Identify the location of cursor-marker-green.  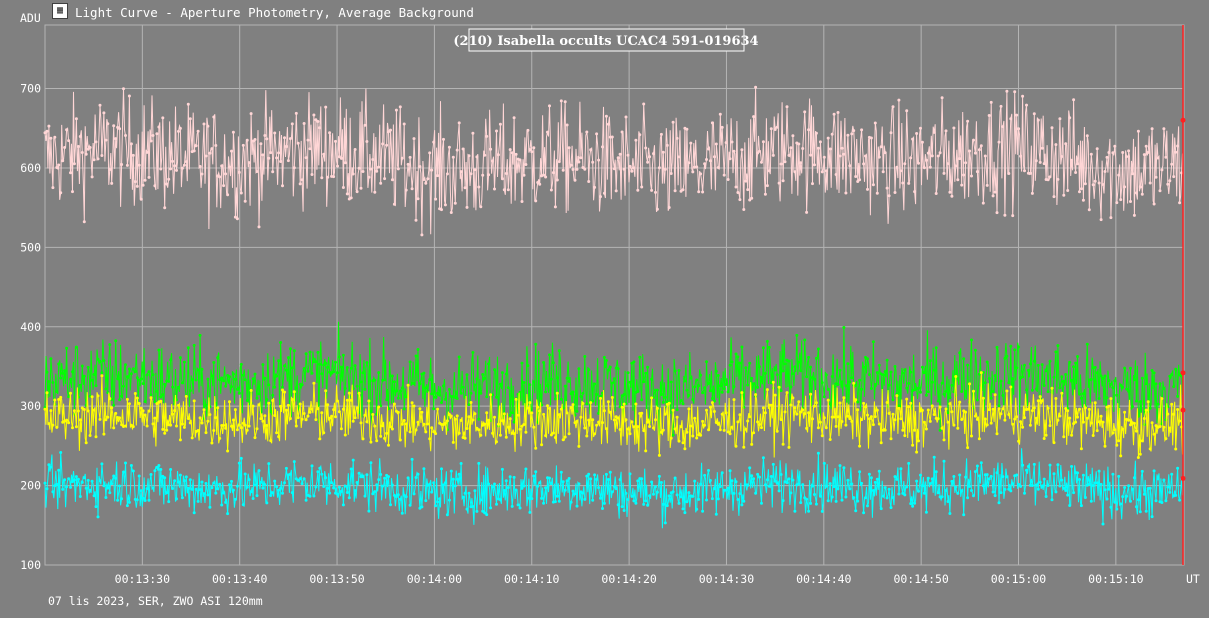
(1183, 373).